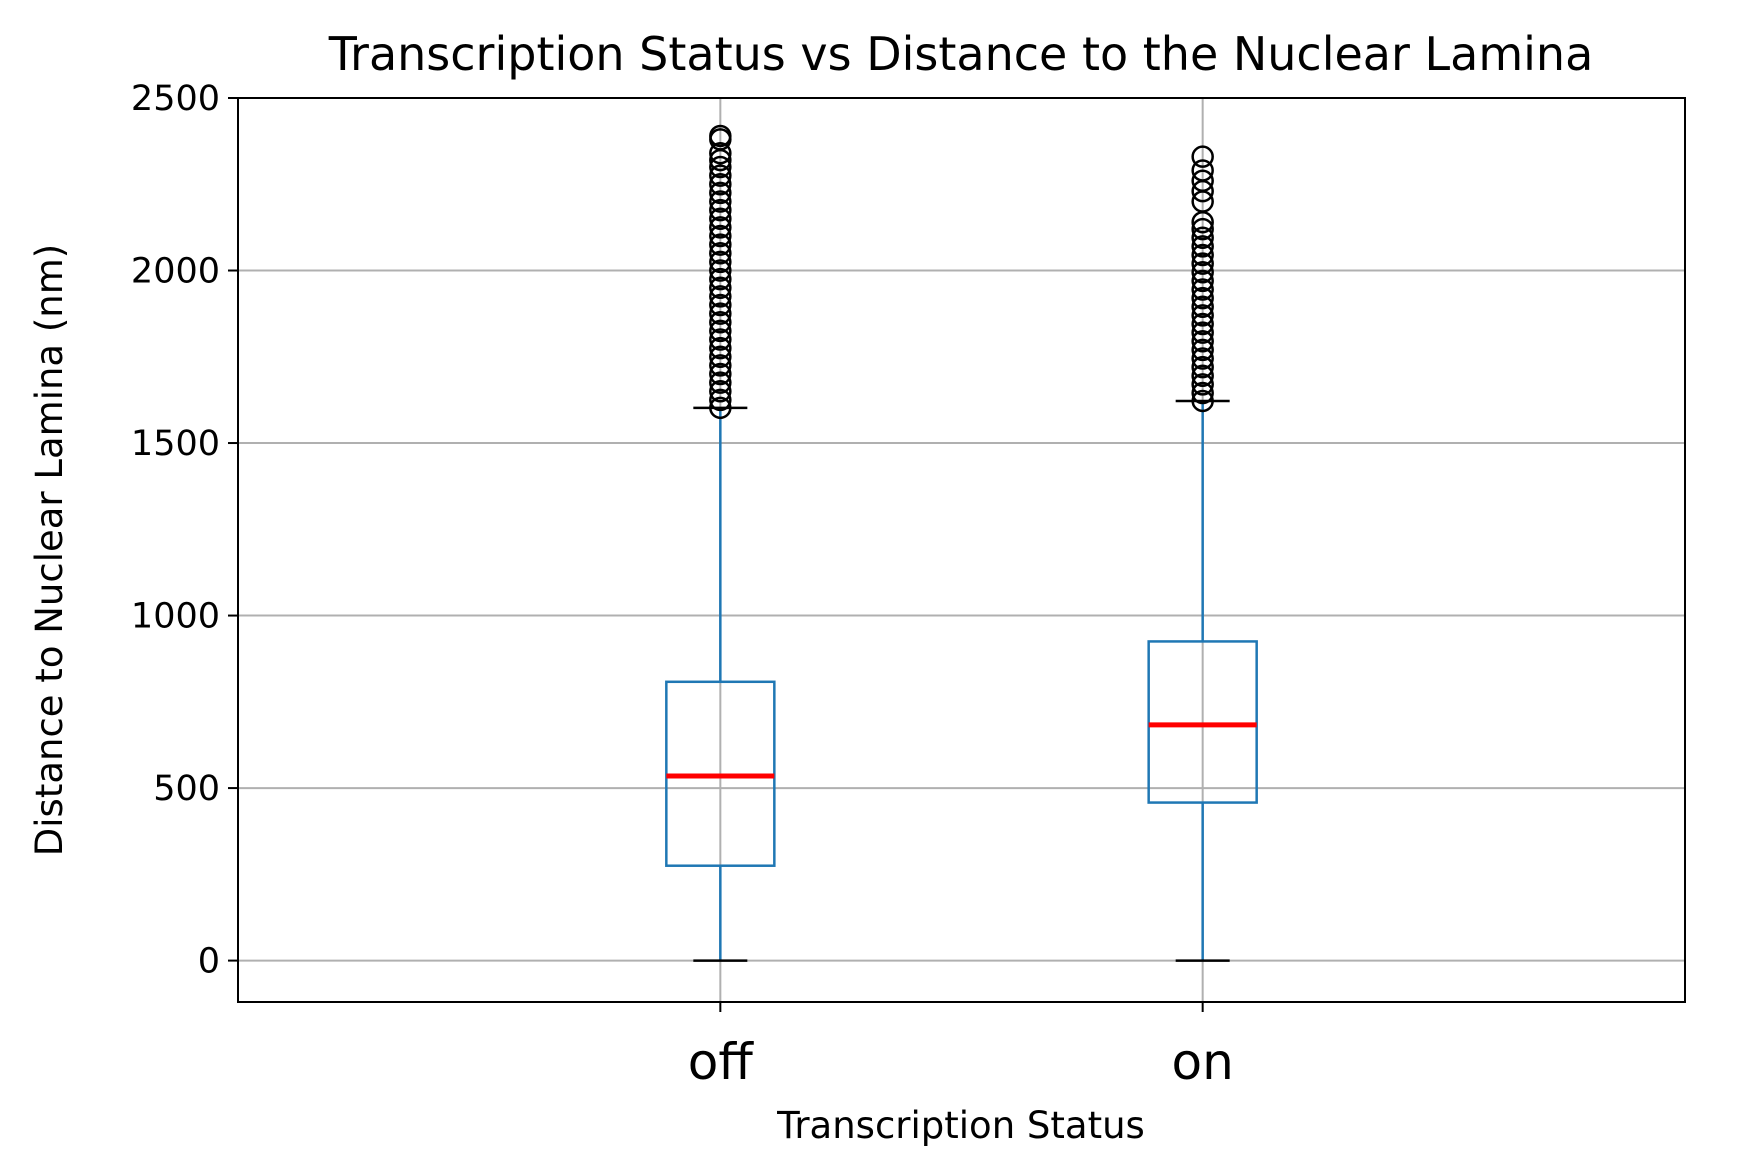  What do you see at coordinates (175, 444) in the screenshot?
I see `y-tick-label: 1500` at bounding box center [175, 444].